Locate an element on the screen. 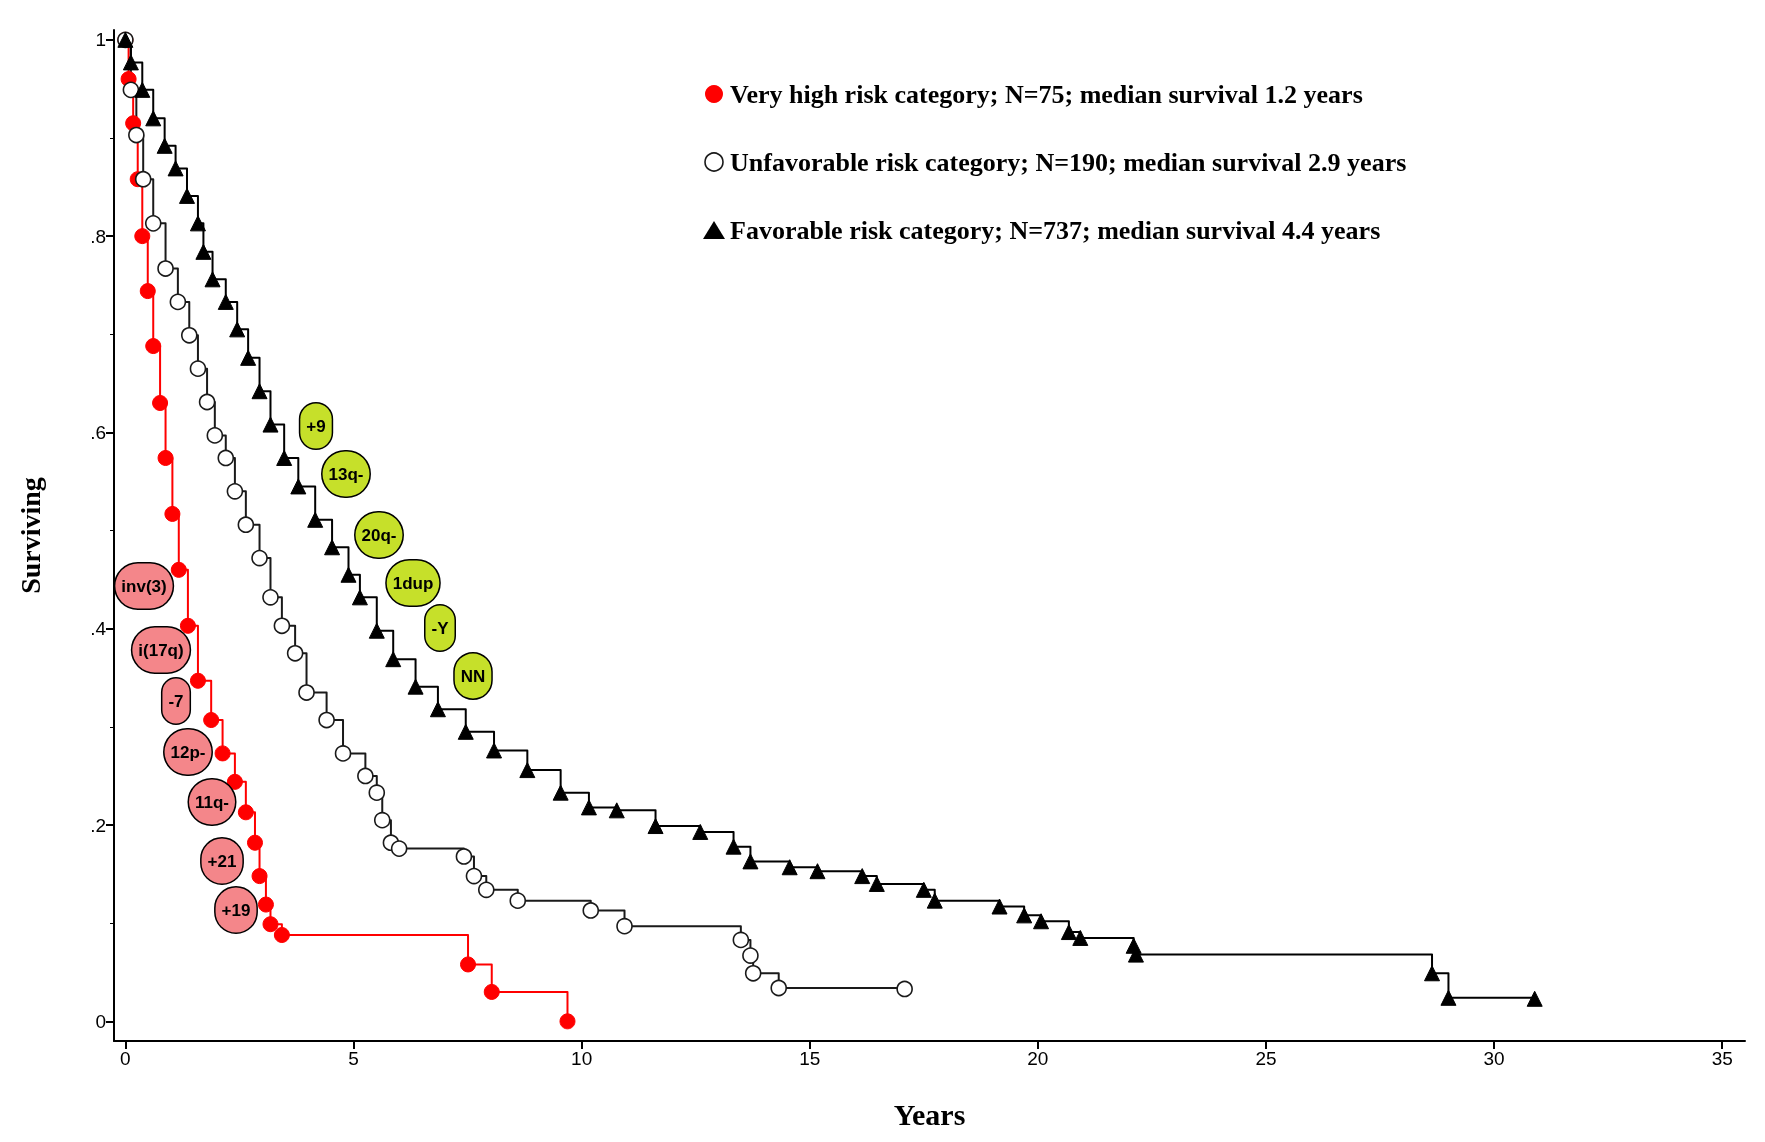 Image resolution: width=1765 pixels, height=1142 pixels. annotation: -Y is located at coordinates (440, 628).